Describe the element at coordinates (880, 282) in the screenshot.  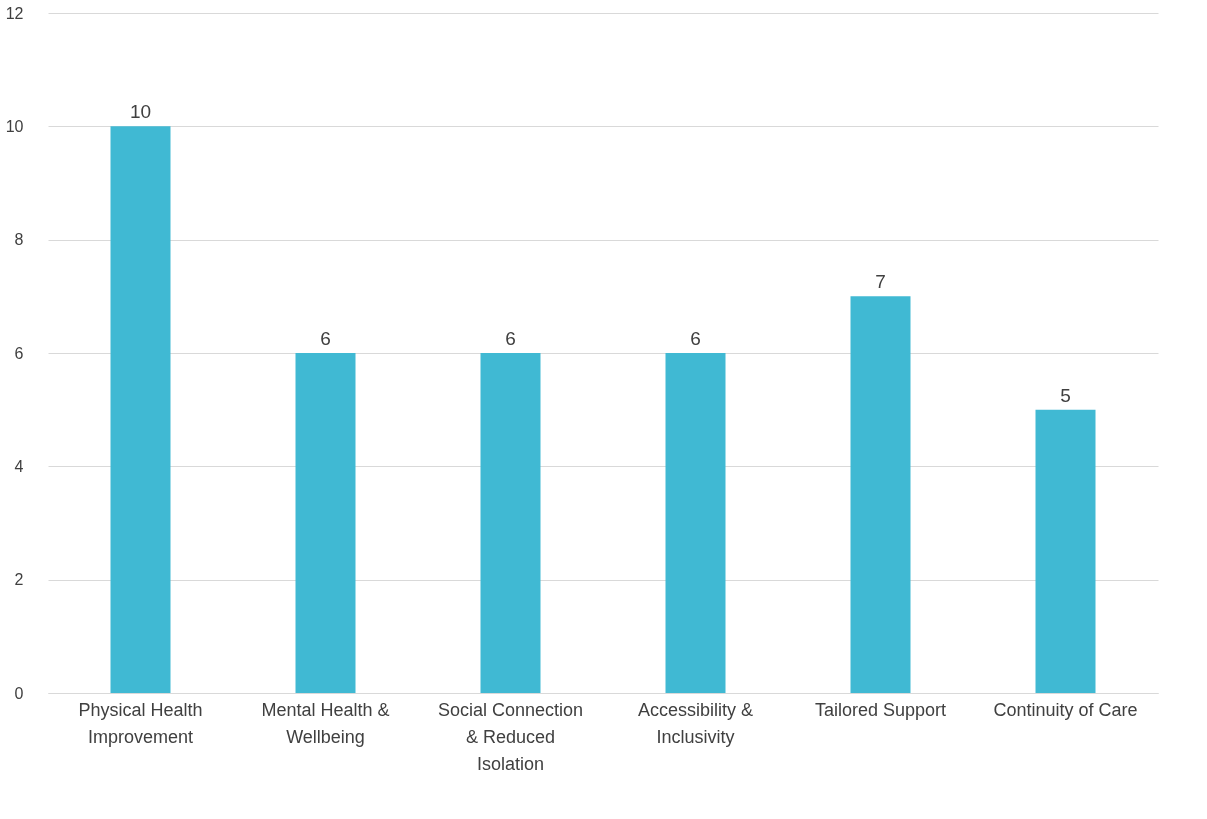
I see `data-label: 7` at that location.